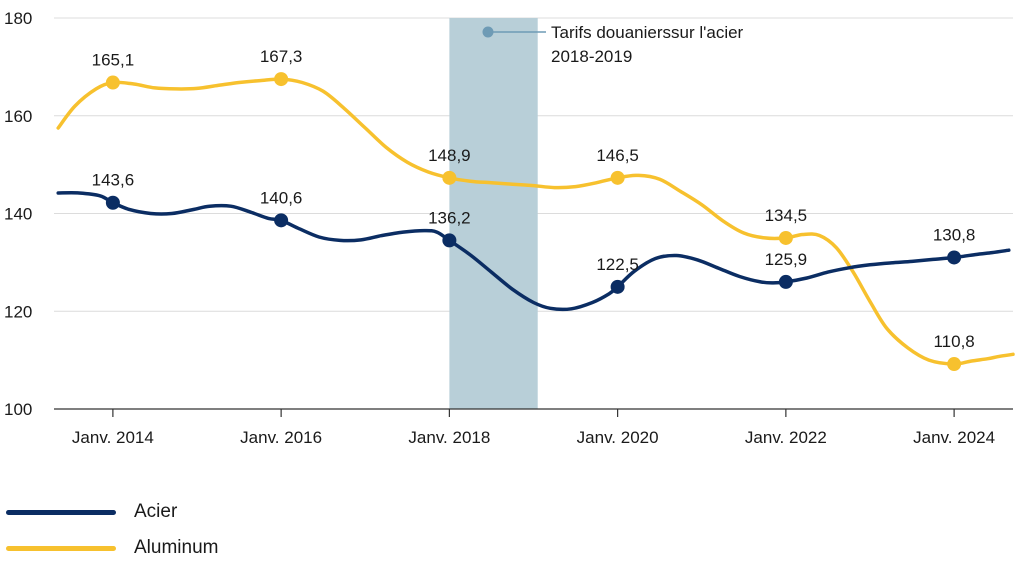  I want to click on annotation-dot, so click(488, 32).